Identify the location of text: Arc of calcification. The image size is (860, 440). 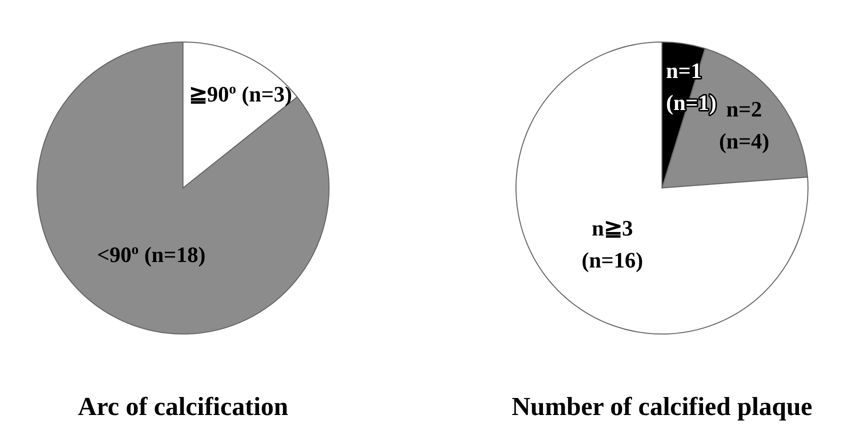
(183, 406).